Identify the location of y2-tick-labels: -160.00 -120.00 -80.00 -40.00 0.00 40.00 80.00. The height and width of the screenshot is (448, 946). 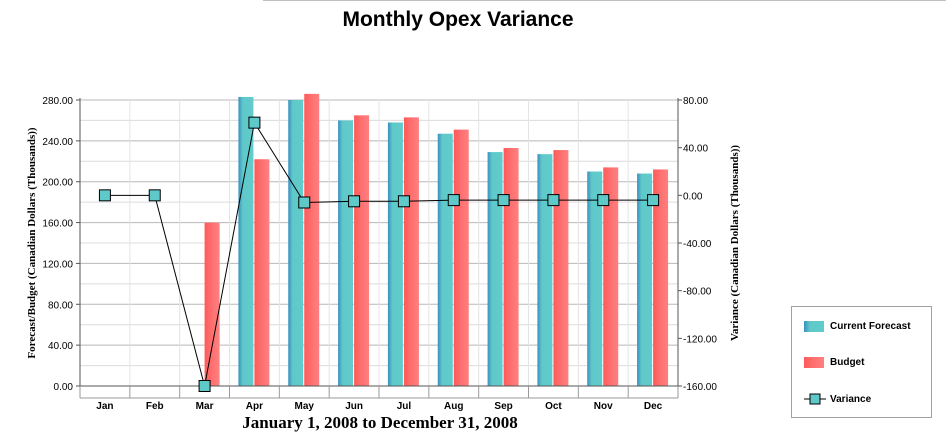
(697, 244).